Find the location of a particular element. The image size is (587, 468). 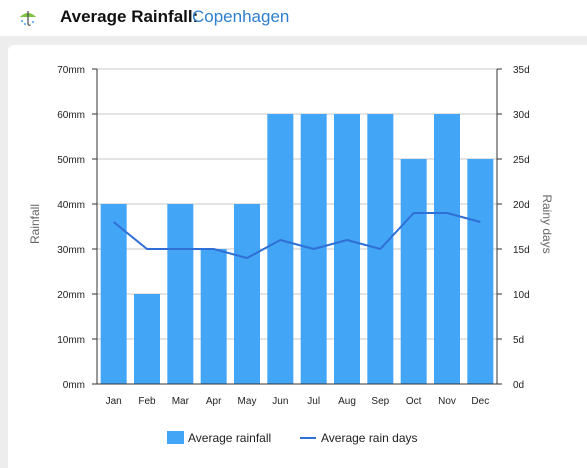

y-tick-label-left: 40mm is located at coordinates (71, 205).